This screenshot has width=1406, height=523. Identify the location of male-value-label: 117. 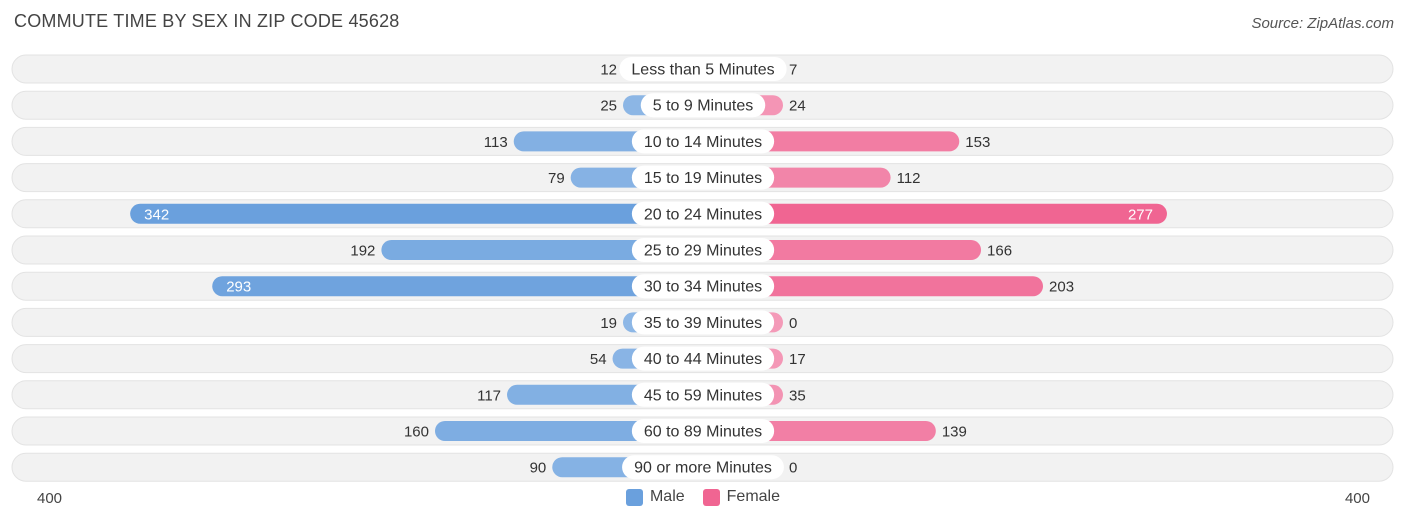
(489, 395).